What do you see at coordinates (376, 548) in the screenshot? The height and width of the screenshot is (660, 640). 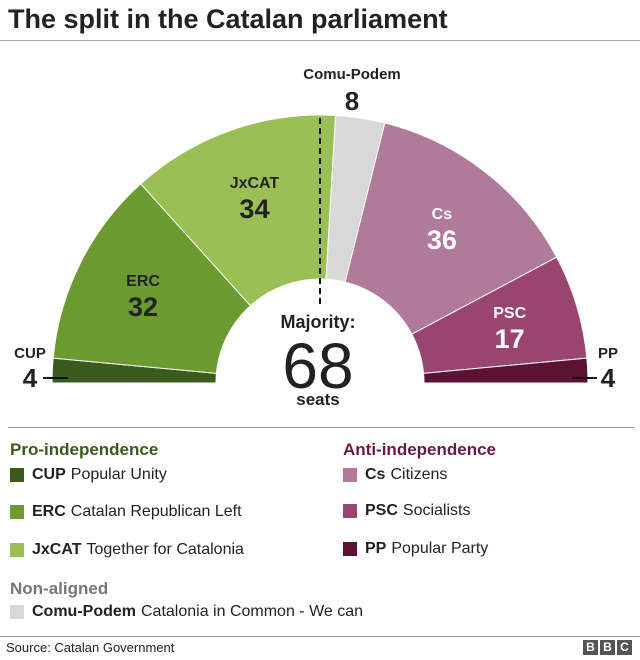 I see `legend-abbreviation: PP` at bounding box center [376, 548].